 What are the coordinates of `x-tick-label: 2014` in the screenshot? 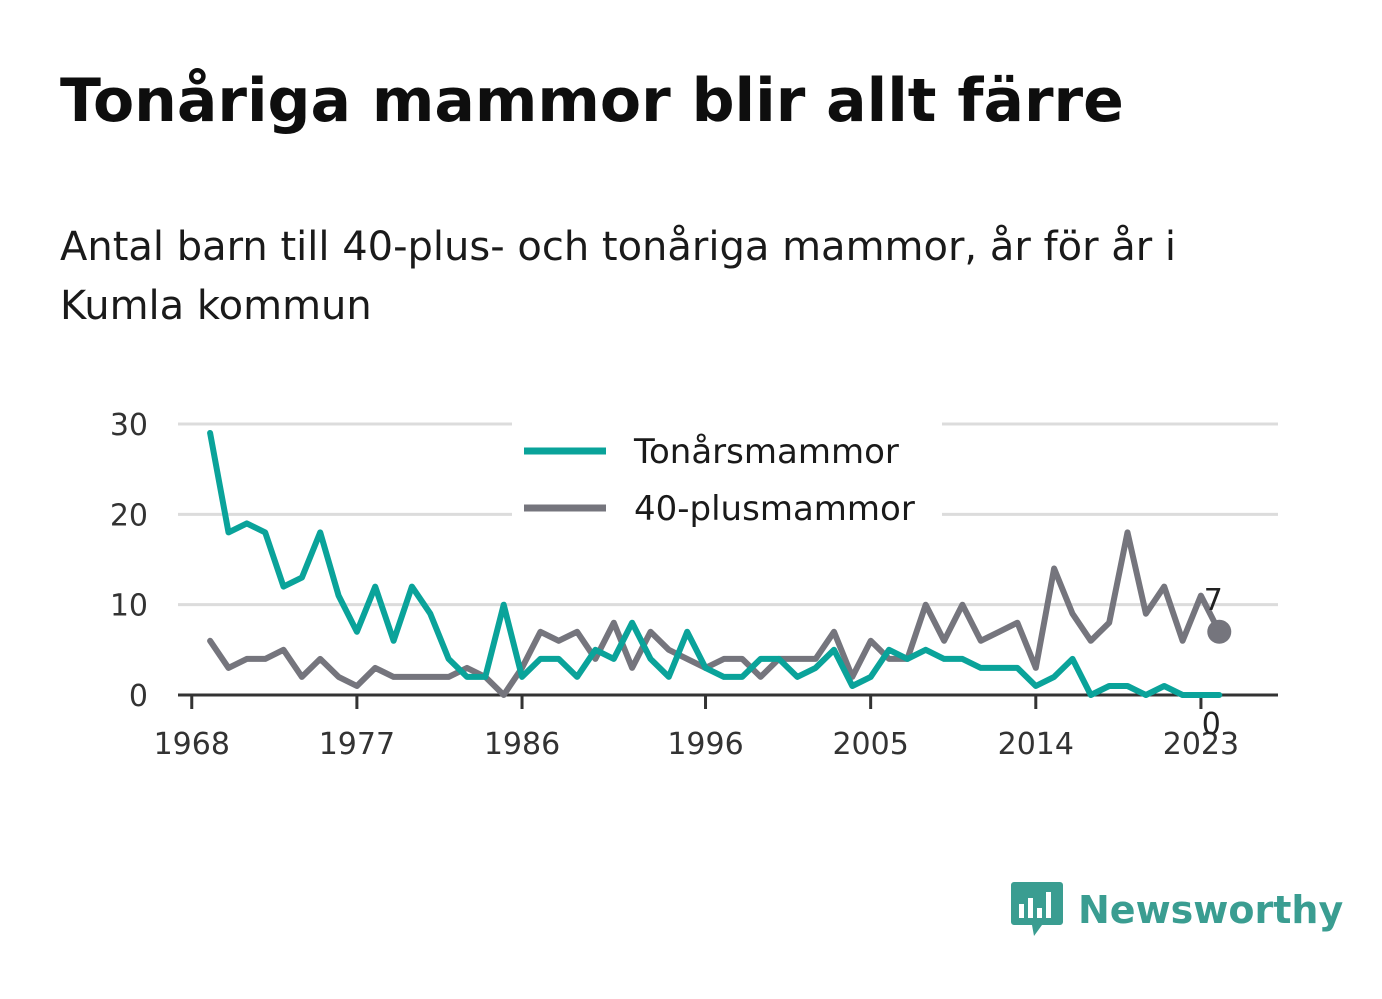 It's located at (1036, 744).